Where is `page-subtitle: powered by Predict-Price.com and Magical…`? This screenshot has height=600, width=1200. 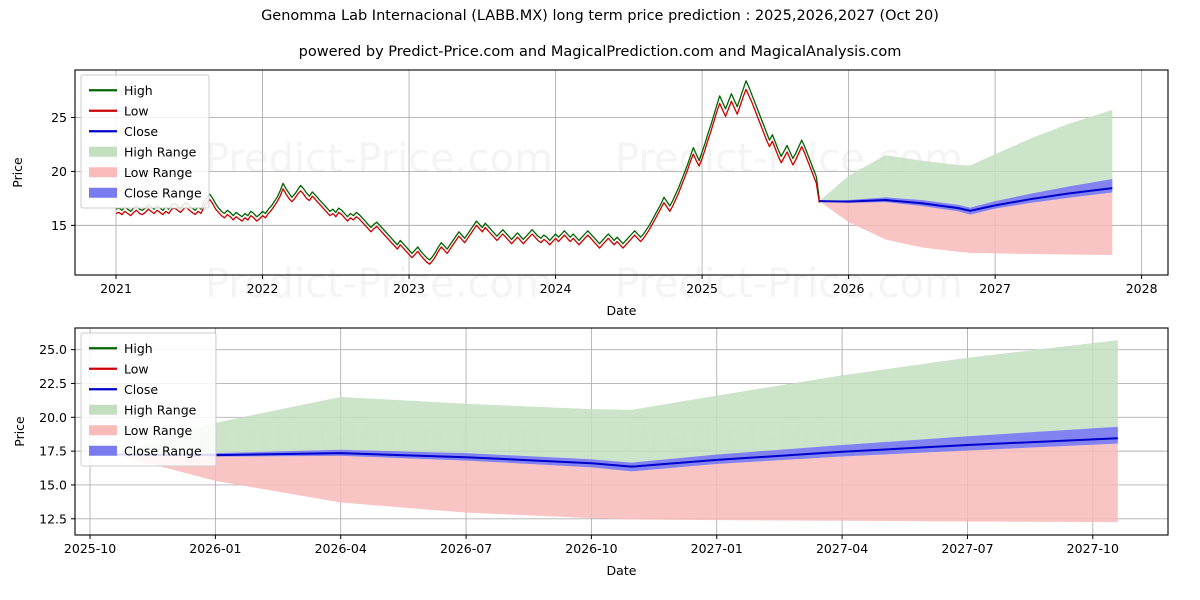 page-subtitle: powered by Predict-Price.com and Magical… is located at coordinates (600, 52).